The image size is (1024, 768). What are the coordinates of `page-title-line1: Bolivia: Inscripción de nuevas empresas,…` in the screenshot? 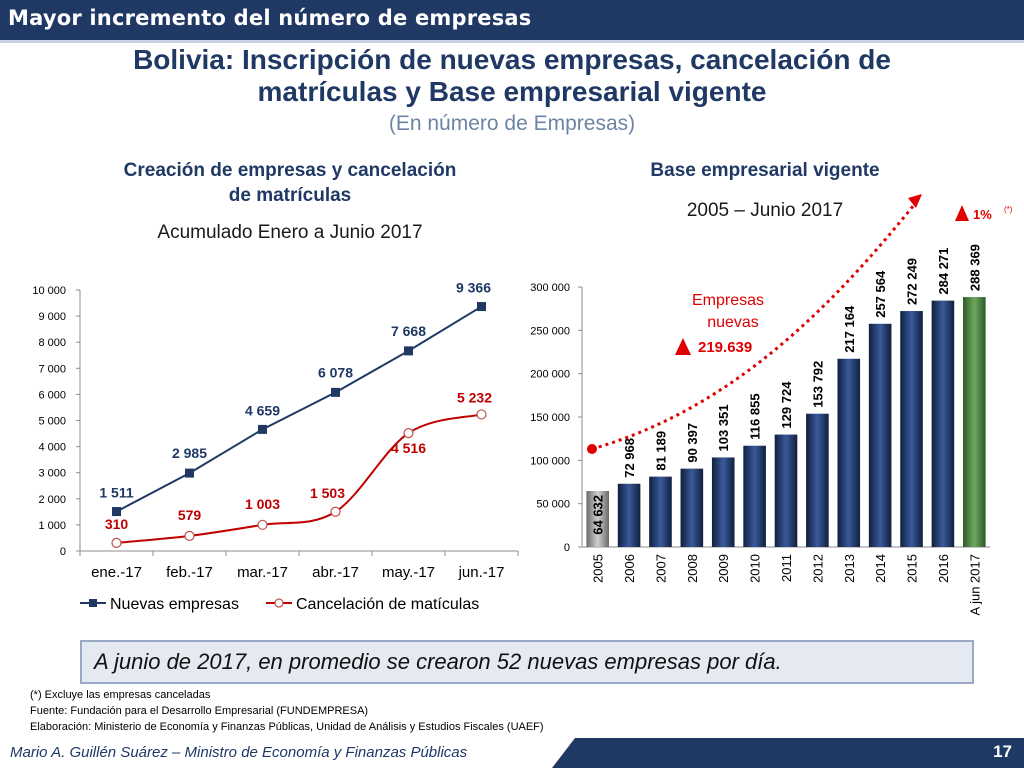 It's located at (512, 59).